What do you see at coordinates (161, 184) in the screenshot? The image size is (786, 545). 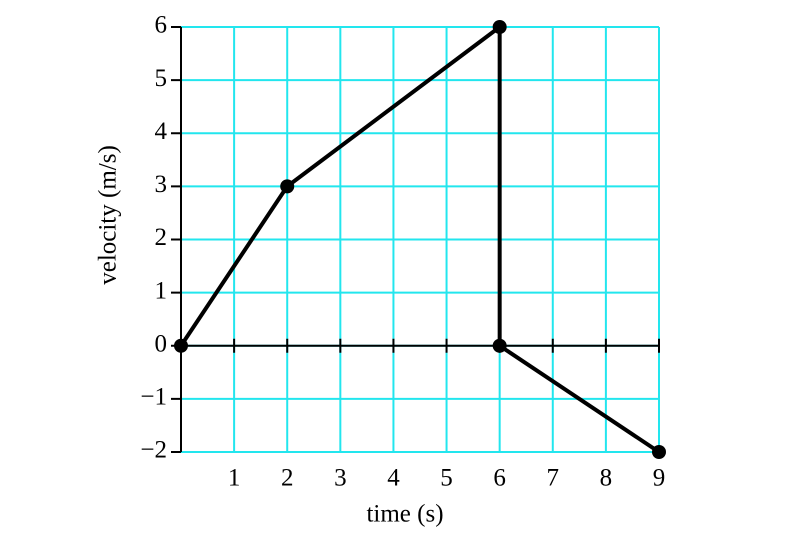 I see `y-tick-label: 3` at bounding box center [161, 184].